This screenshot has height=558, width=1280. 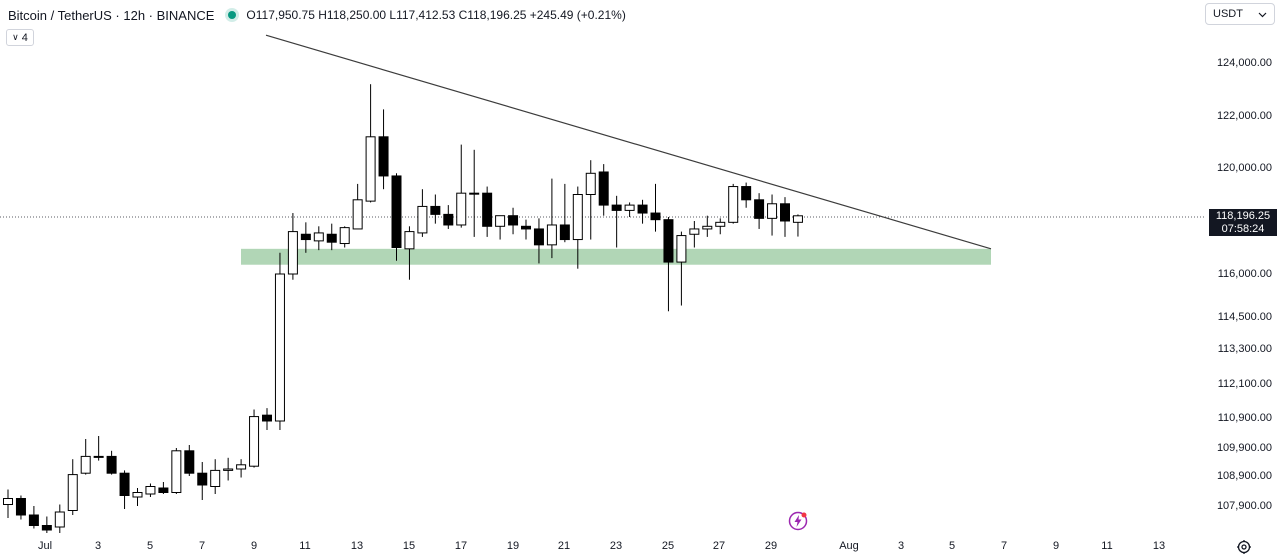 I want to click on indicators-toggle: ∨ 4, so click(x=20, y=37).